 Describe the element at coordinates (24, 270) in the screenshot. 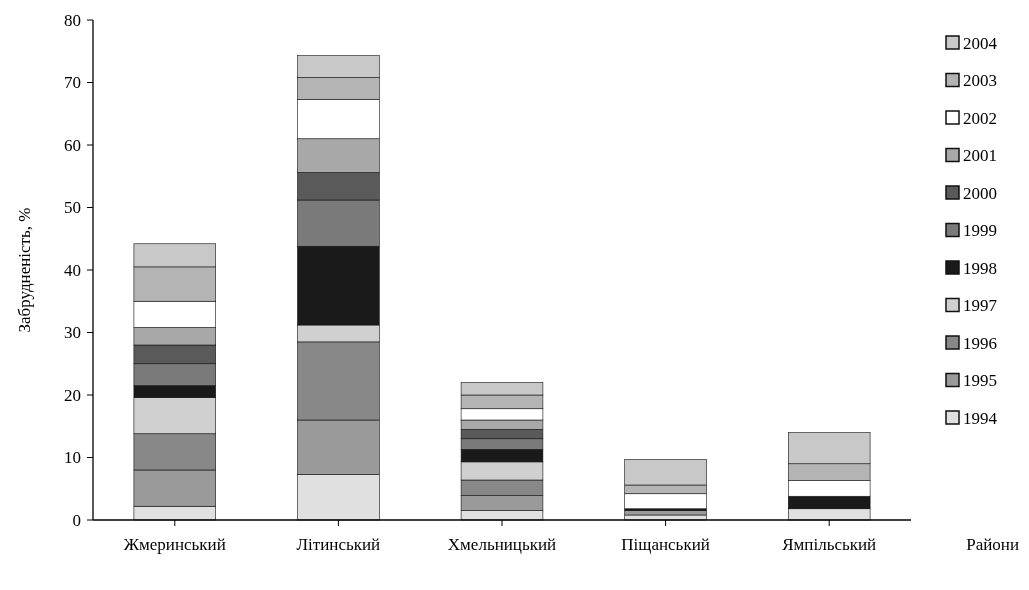

I see `y-axis-title: Забрудненість, %` at that location.